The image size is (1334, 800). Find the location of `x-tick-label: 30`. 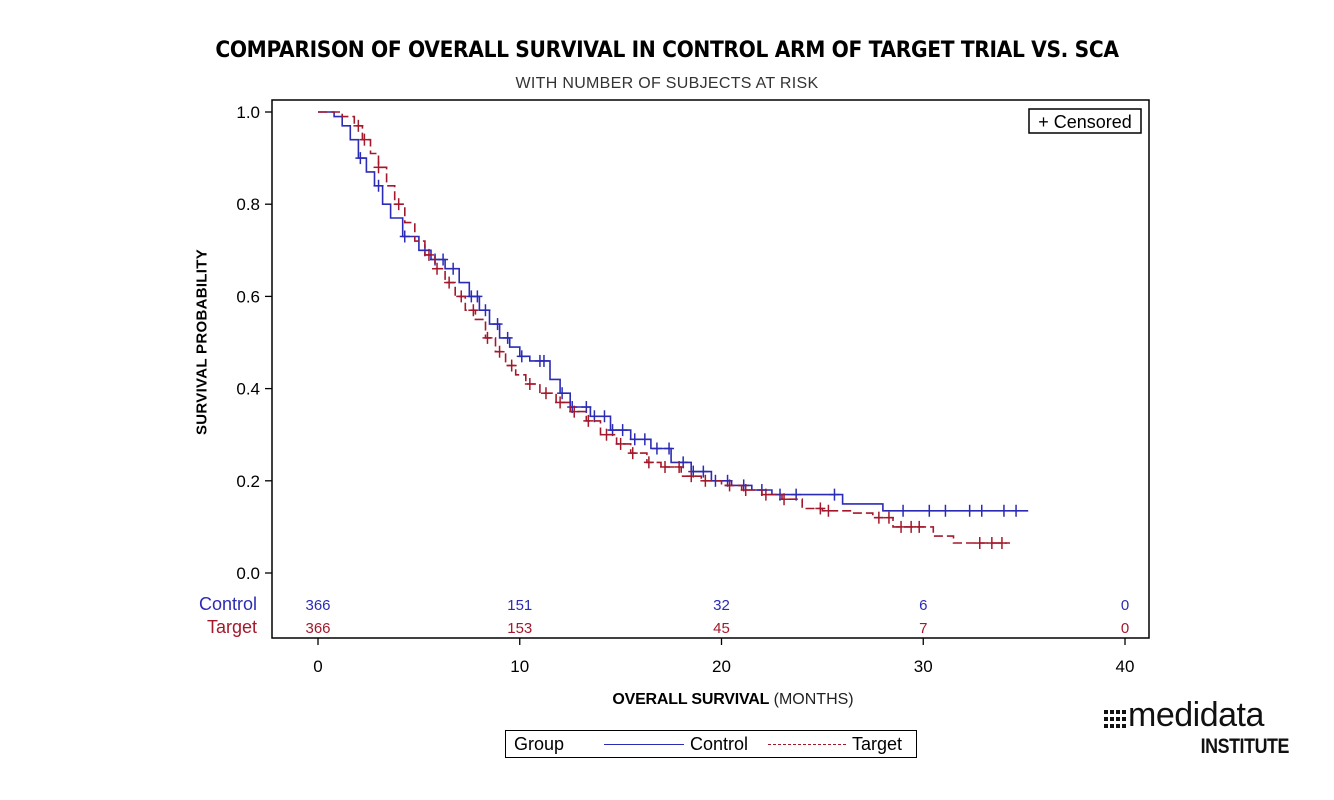

x-tick-label: 30 is located at coordinates (923, 666).